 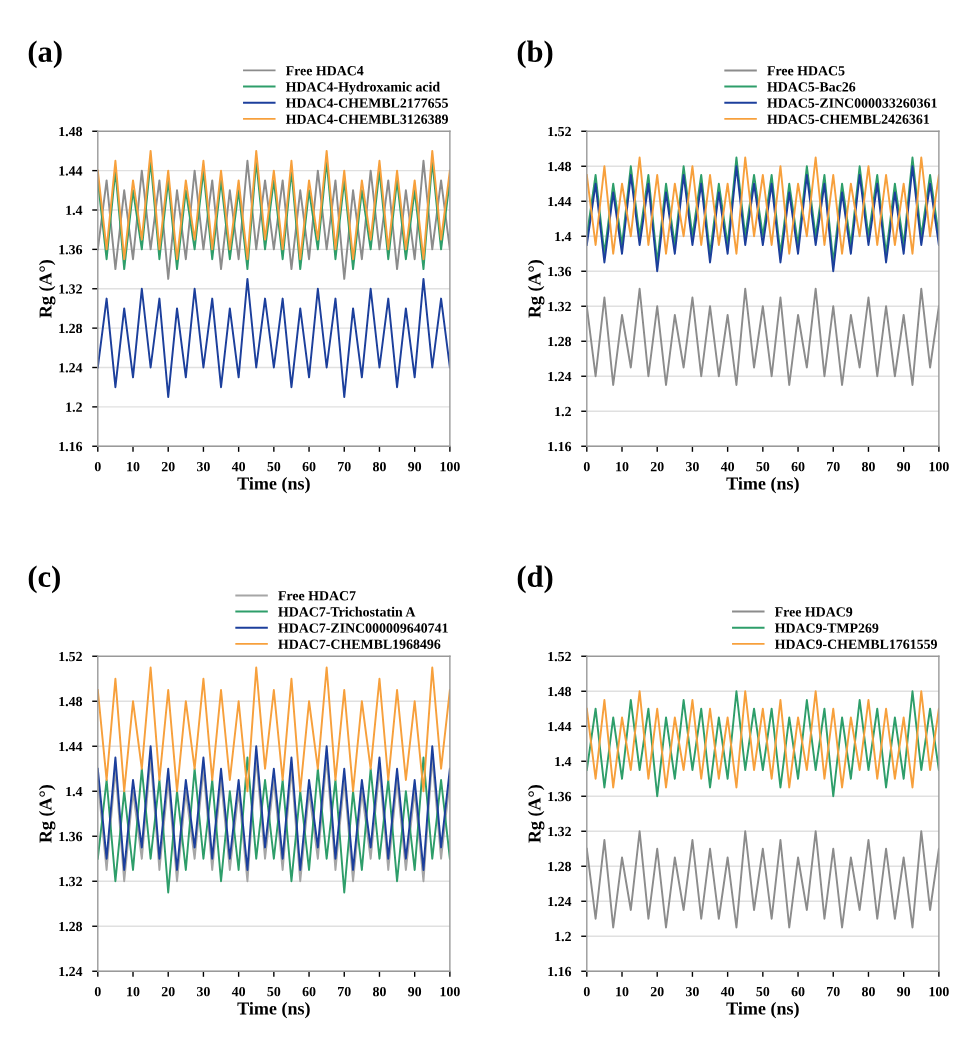 I want to click on chart-title: (b), so click(x=535, y=54).